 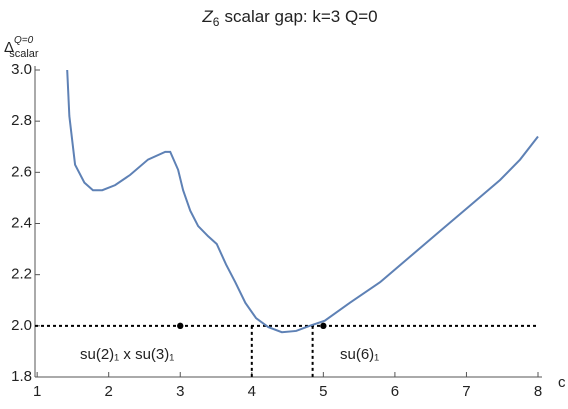 I want to click on title-rest: scalar gap: k=3 Q=0, so click(x=300, y=16).